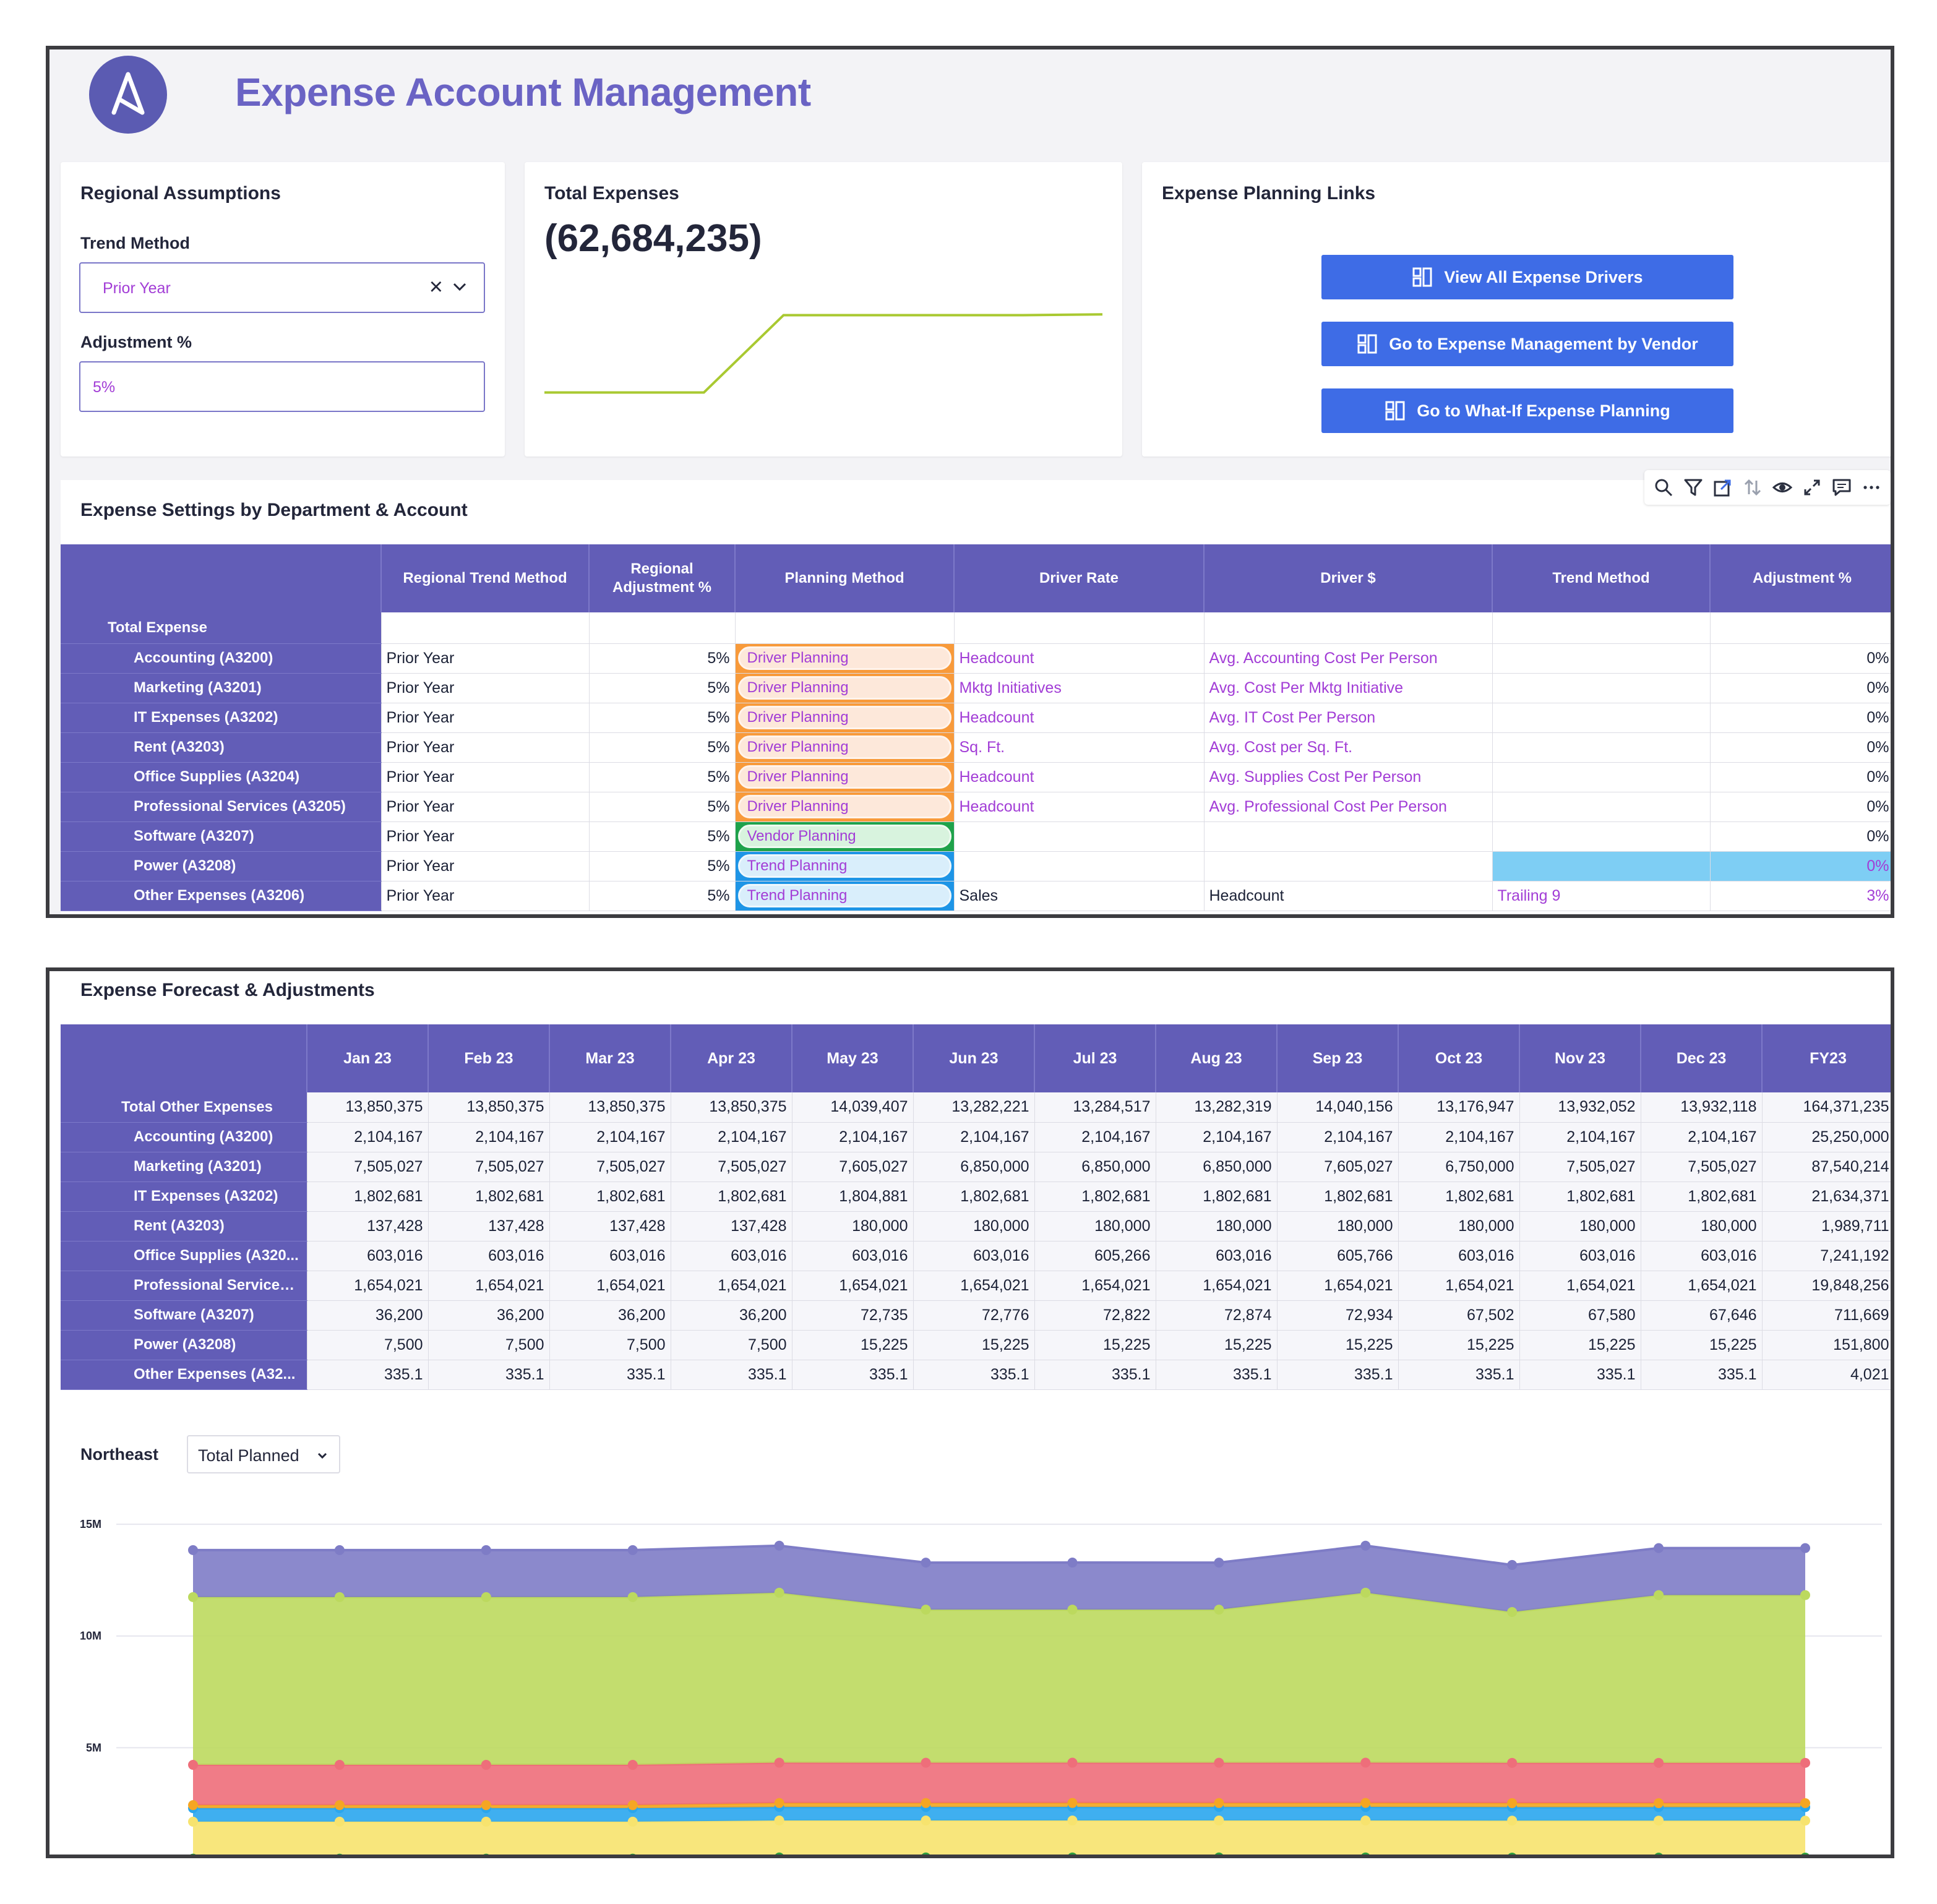 The image size is (1937, 1904). Describe the element at coordinates (731, 1315) in the screenshot. I see `value-cell: 36,200` at that location.